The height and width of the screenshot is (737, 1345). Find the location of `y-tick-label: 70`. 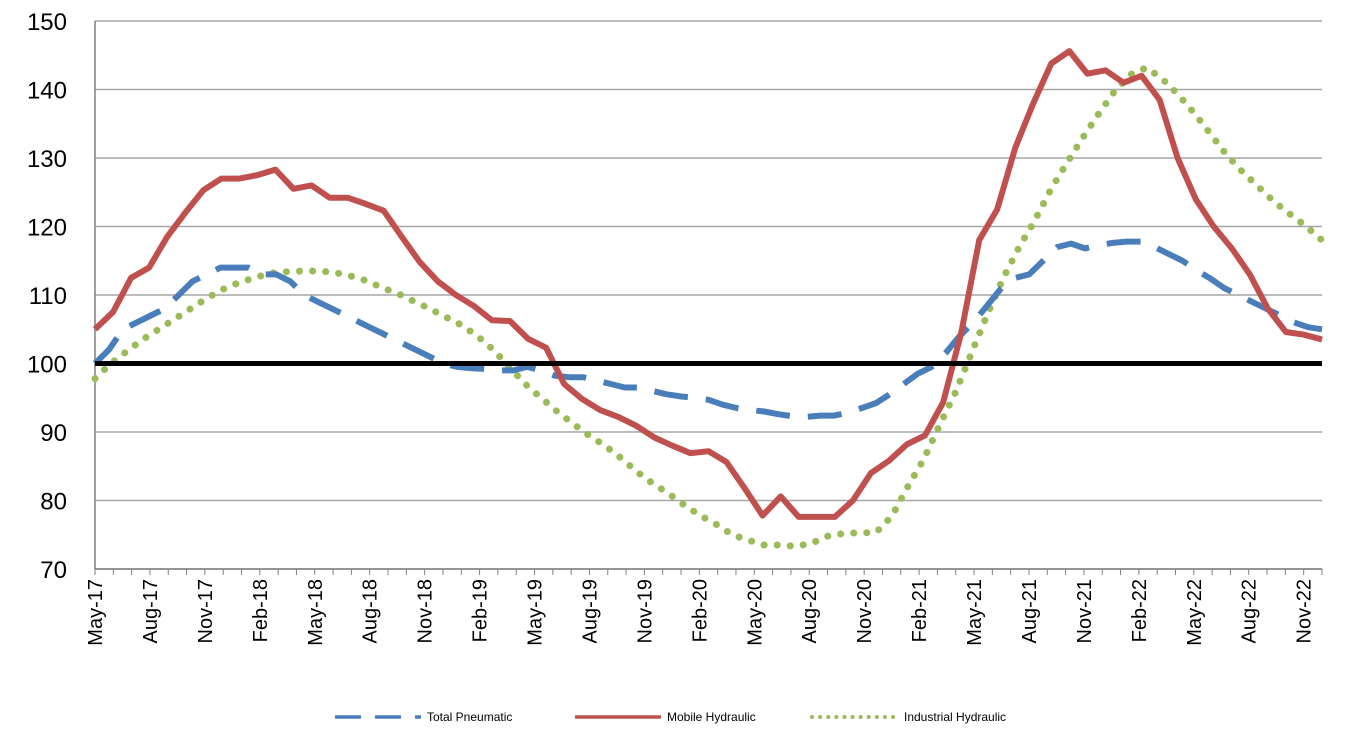

y-tick-label: 70 is located at coordinates (53, 570).